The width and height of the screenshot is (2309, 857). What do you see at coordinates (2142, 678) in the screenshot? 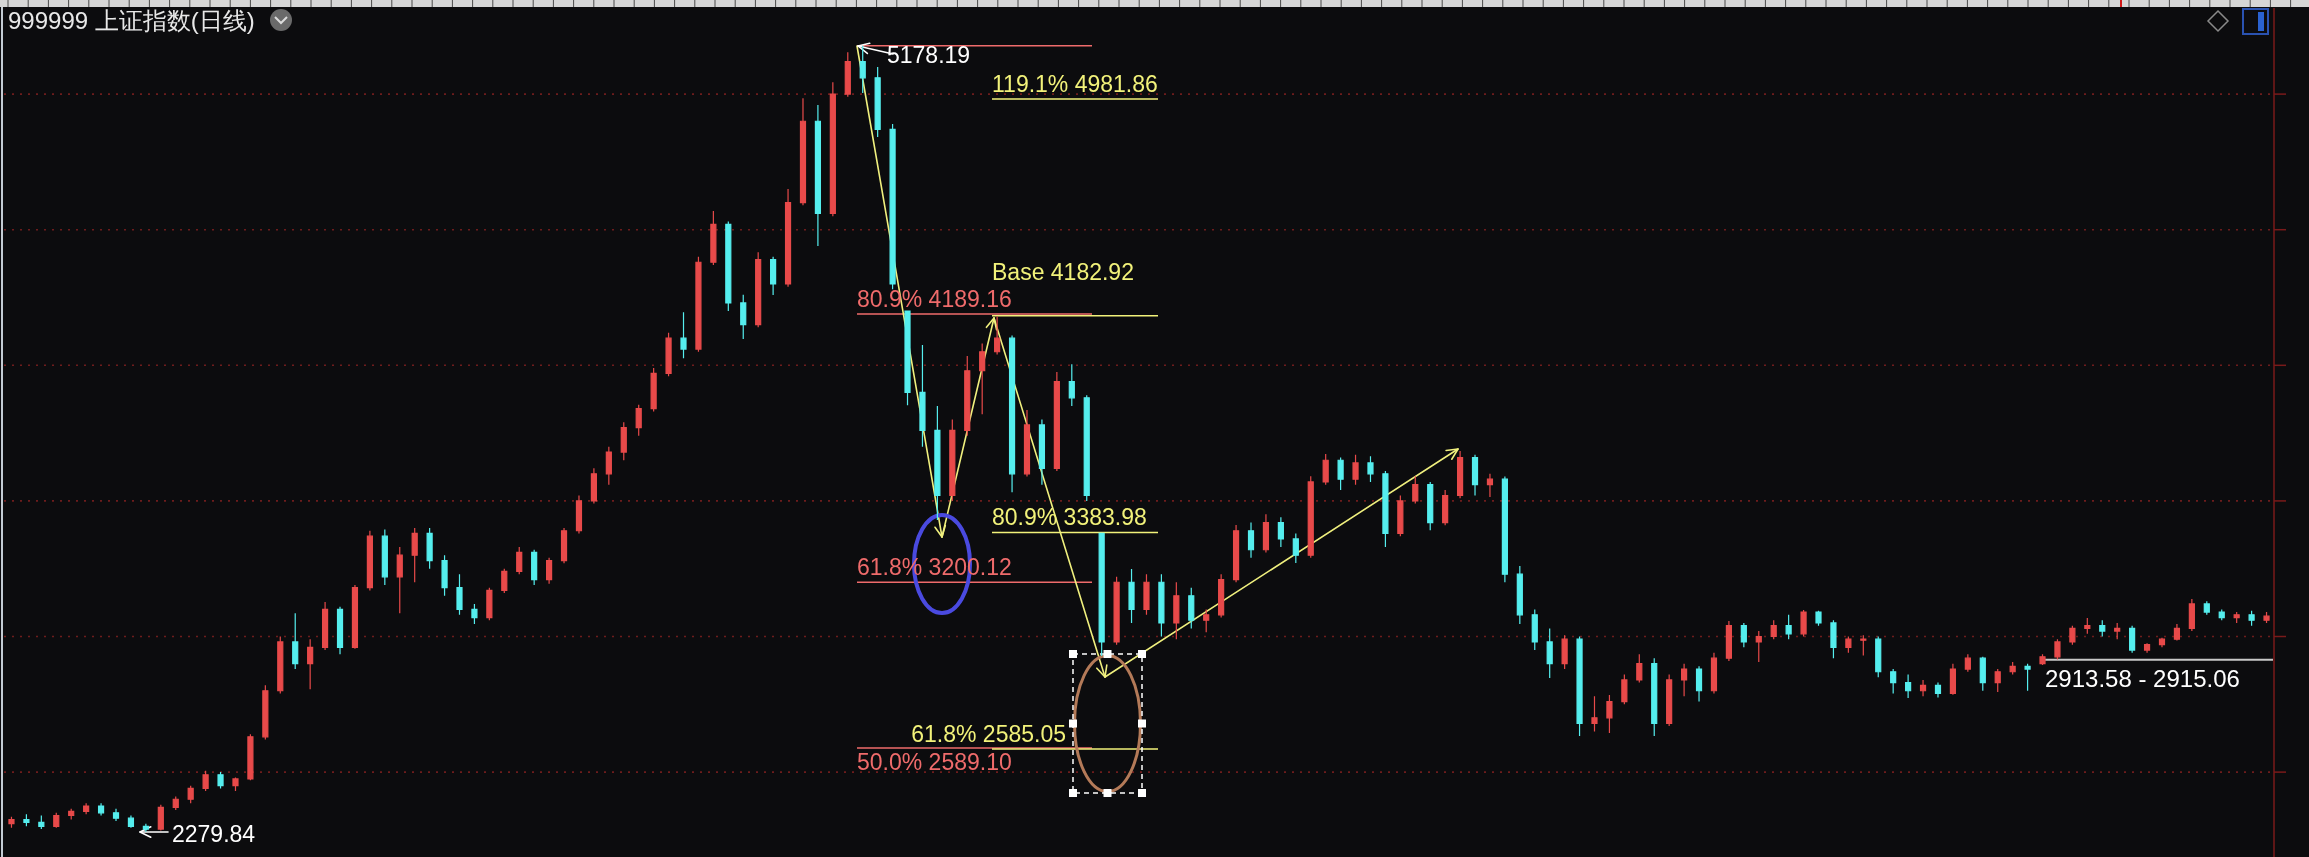
I see `band-label: 2913.58 - 2915.06` at bounding box center [2142, 678].